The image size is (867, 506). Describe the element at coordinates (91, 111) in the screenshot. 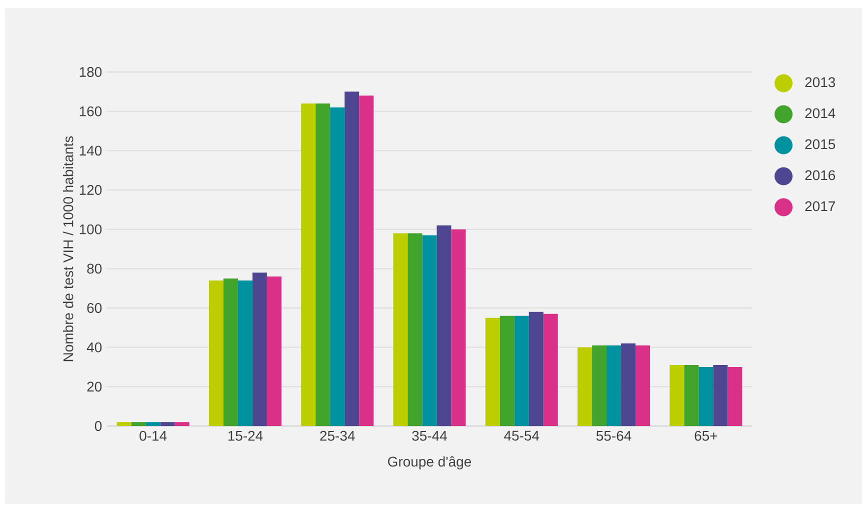

I see `y-tick-label: 160` at that location.